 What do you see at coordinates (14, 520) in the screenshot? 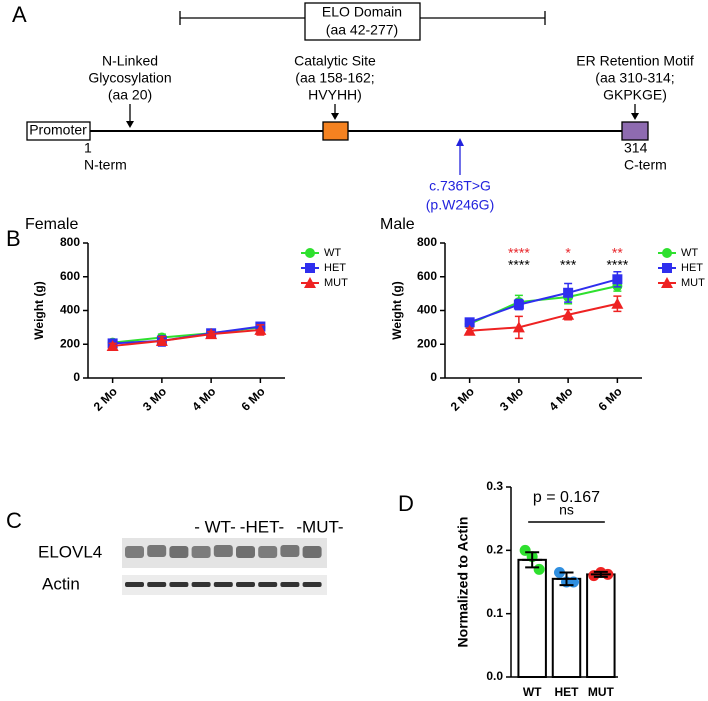
I see `panel-label: C` at bounding box center [14, 520].